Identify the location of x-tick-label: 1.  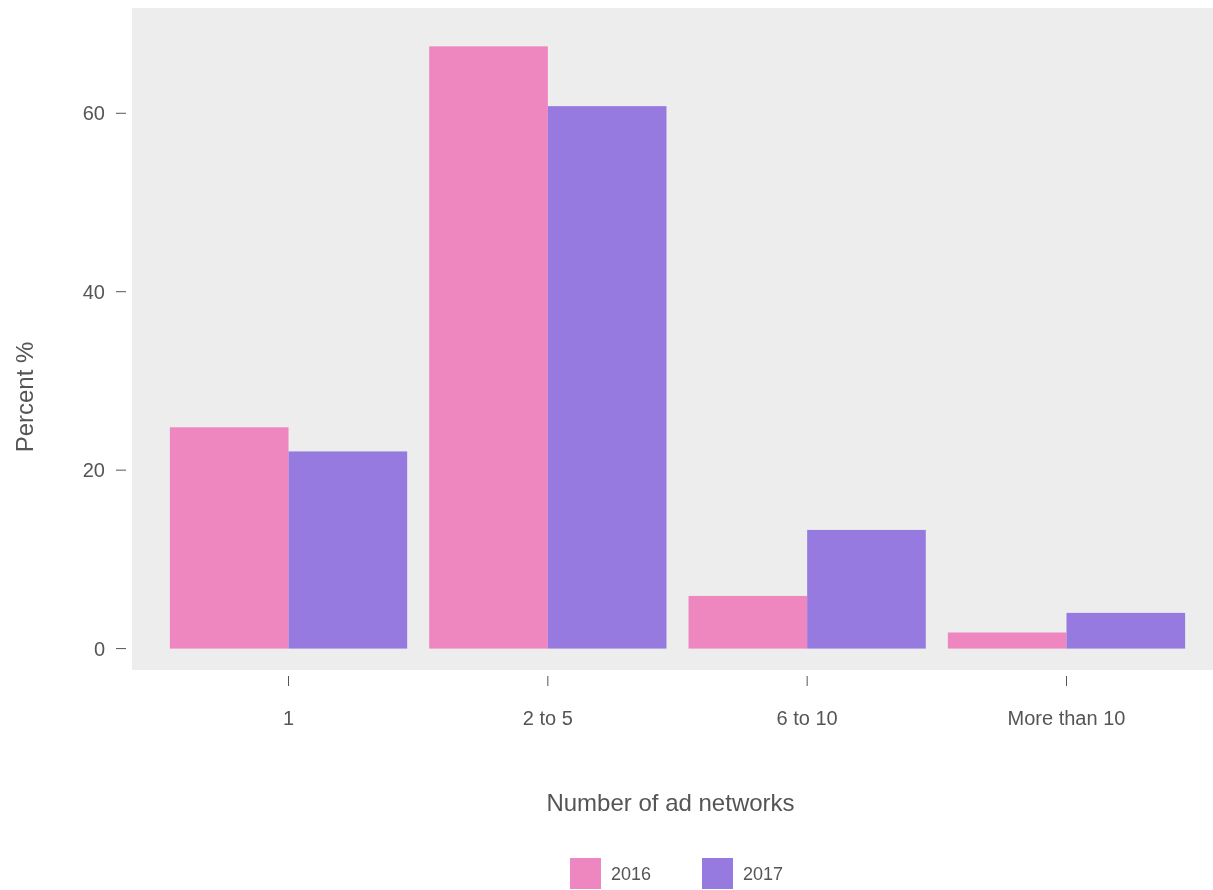
(288, 718).